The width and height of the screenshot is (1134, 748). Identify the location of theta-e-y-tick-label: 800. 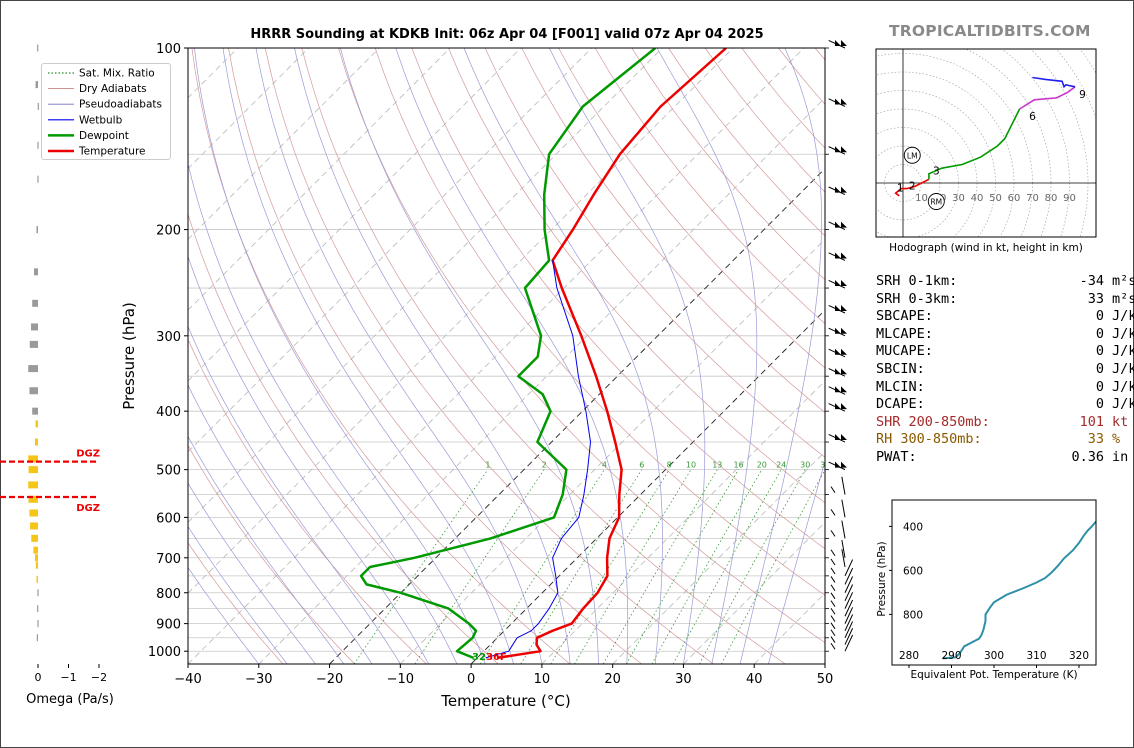
(913, 615).